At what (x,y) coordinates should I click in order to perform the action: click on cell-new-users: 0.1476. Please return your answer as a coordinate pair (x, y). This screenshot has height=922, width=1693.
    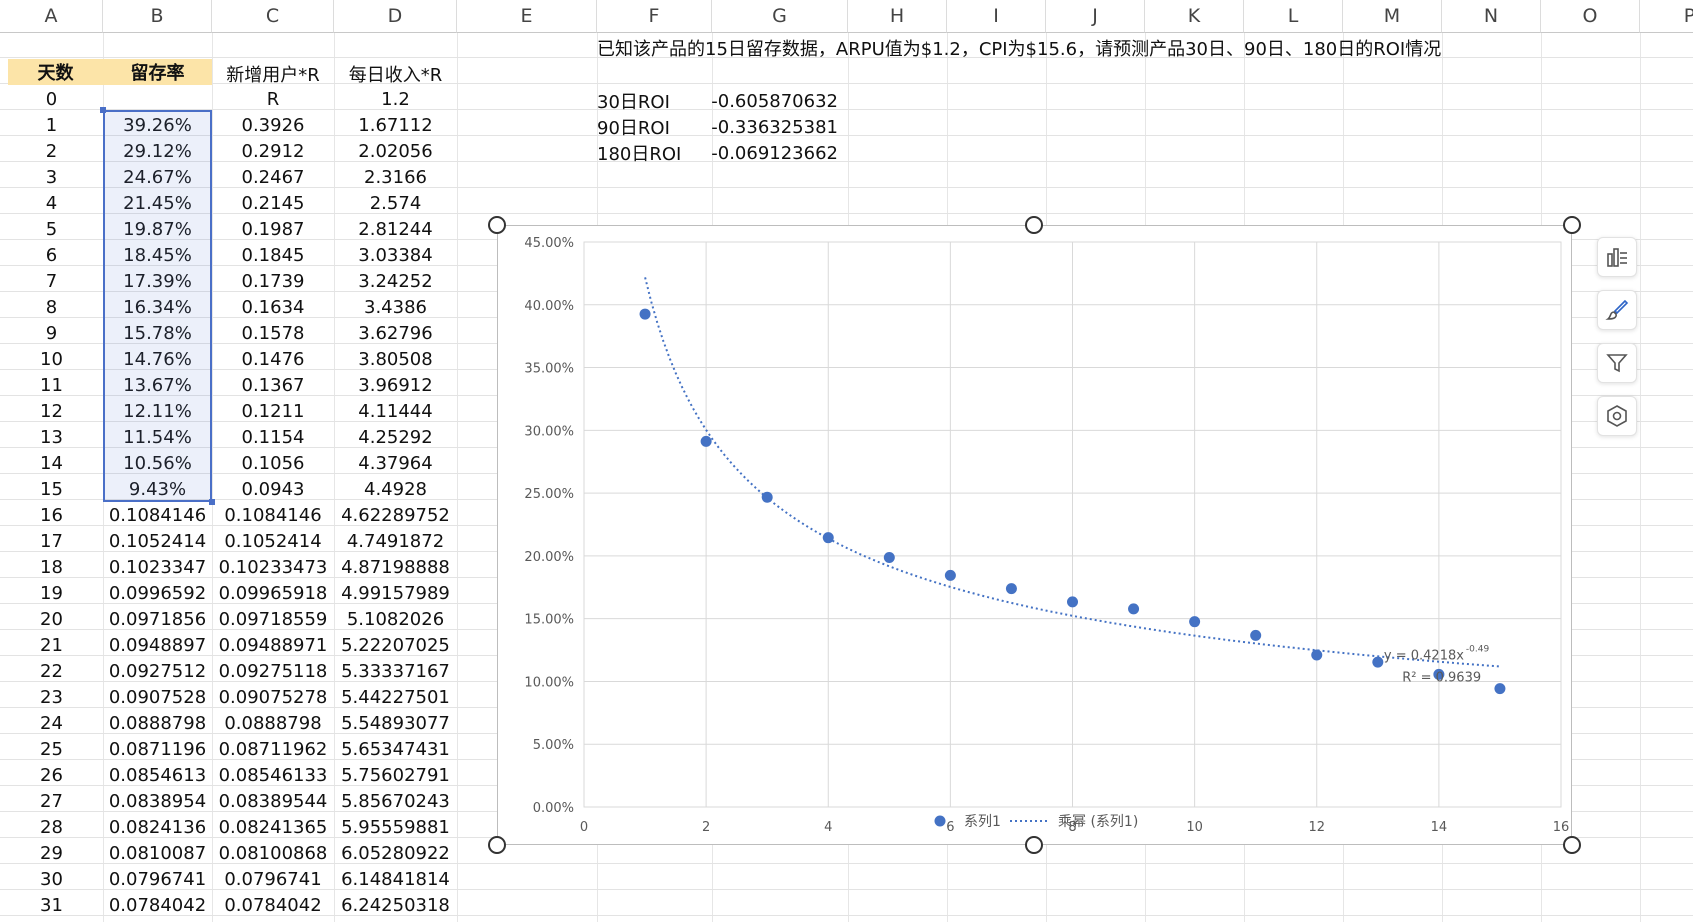
    Looking at the image, I should click on (273, 359).